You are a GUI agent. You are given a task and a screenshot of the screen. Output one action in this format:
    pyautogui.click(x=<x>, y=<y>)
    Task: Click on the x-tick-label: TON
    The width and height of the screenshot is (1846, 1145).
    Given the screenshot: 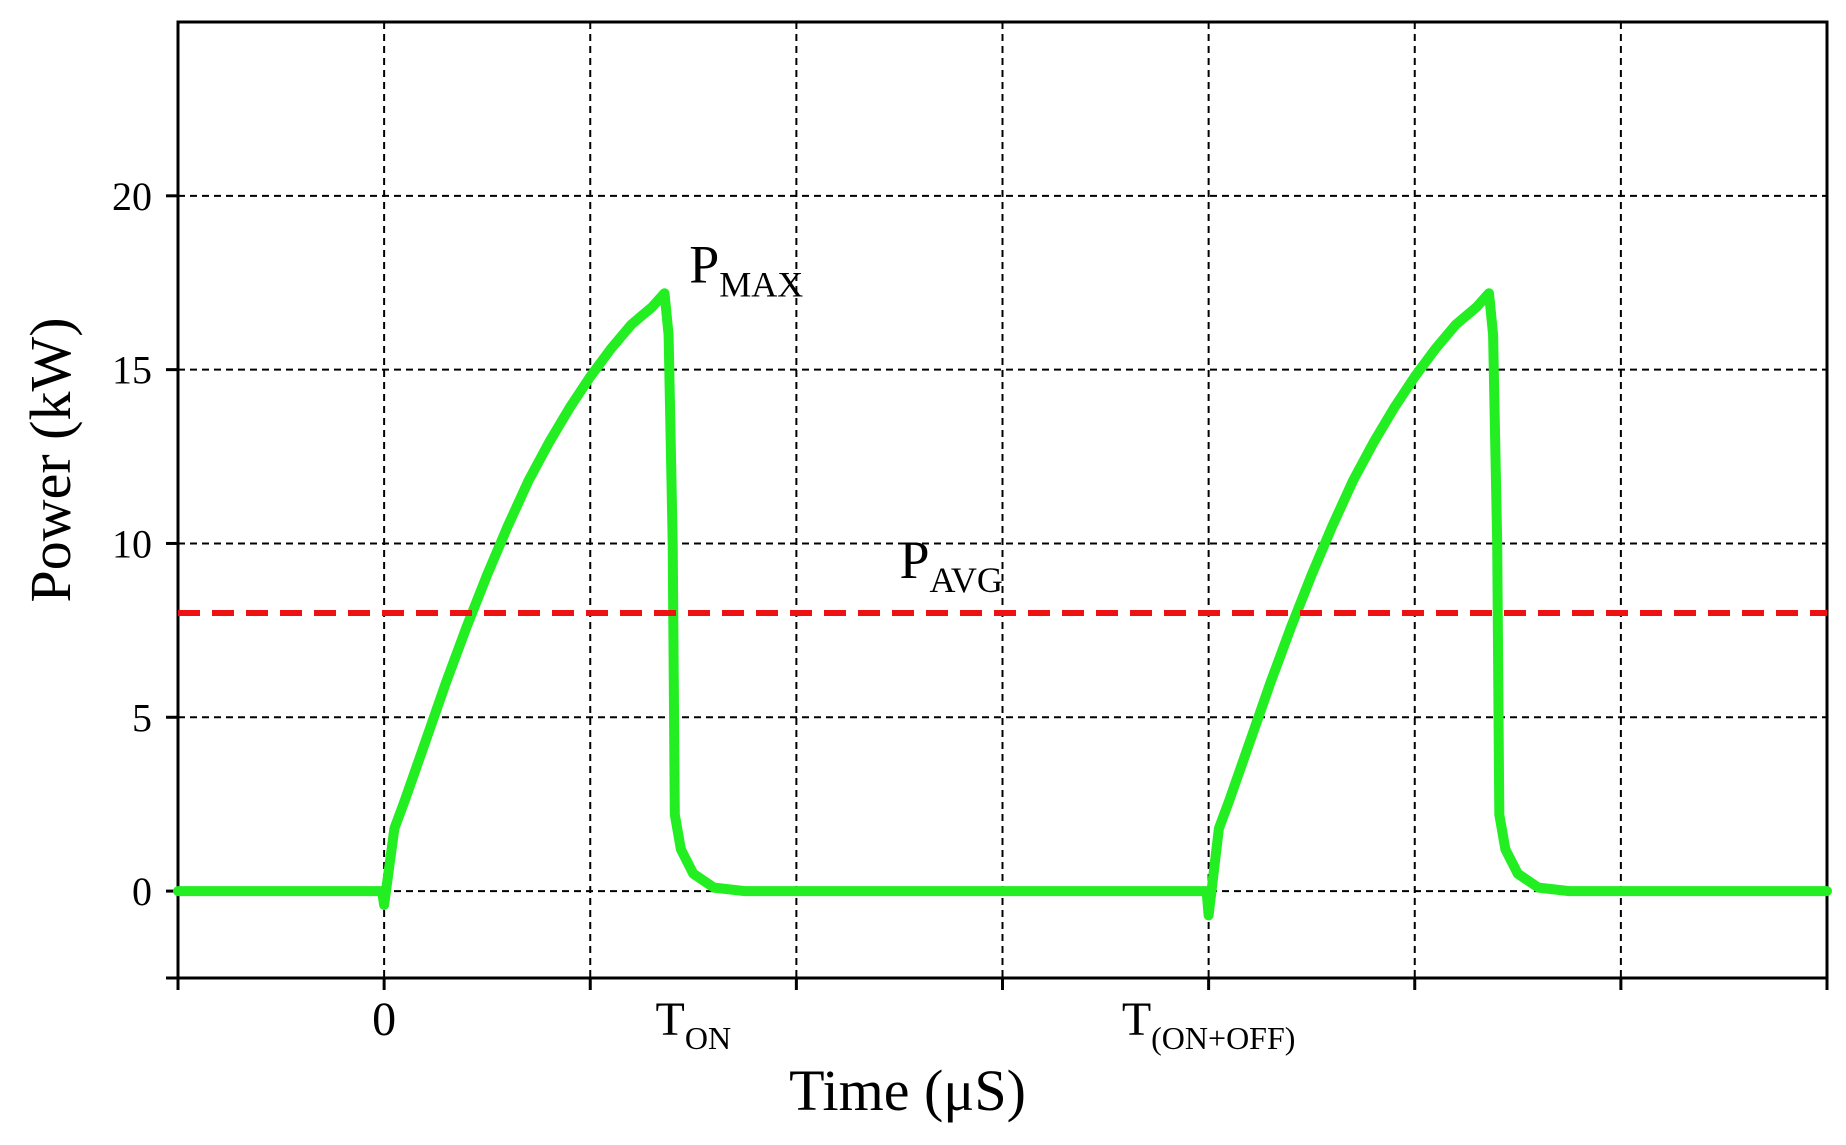 What is the action you would take?
    pyautogui.click(x=694, y=1024)
    